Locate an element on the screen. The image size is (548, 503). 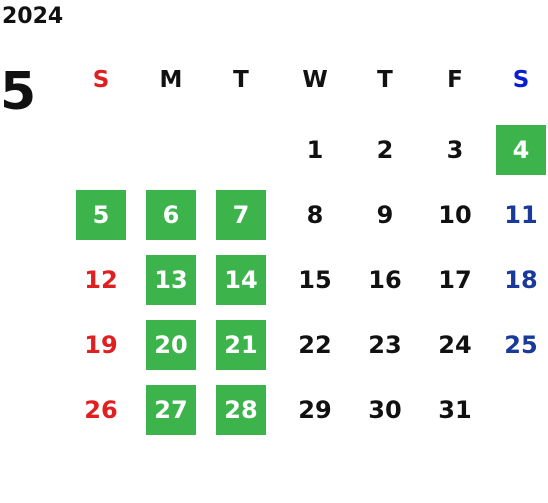
day: 12 is located at coordinates (101, 280).